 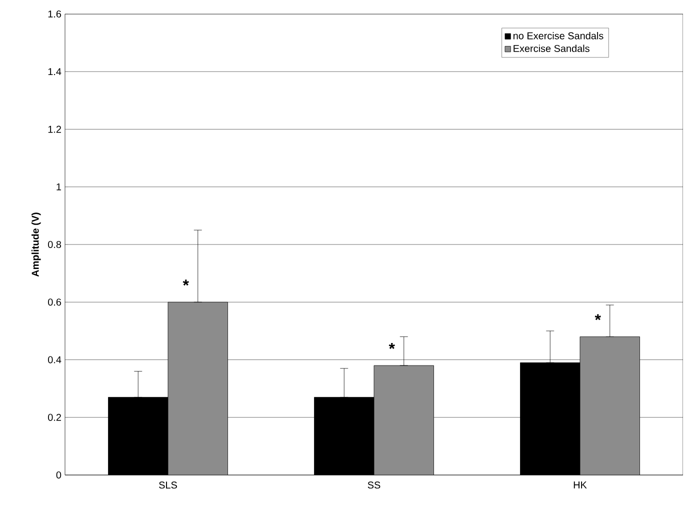 I want to click on y-tick-label: 1.2, so click(x=54, y=129).